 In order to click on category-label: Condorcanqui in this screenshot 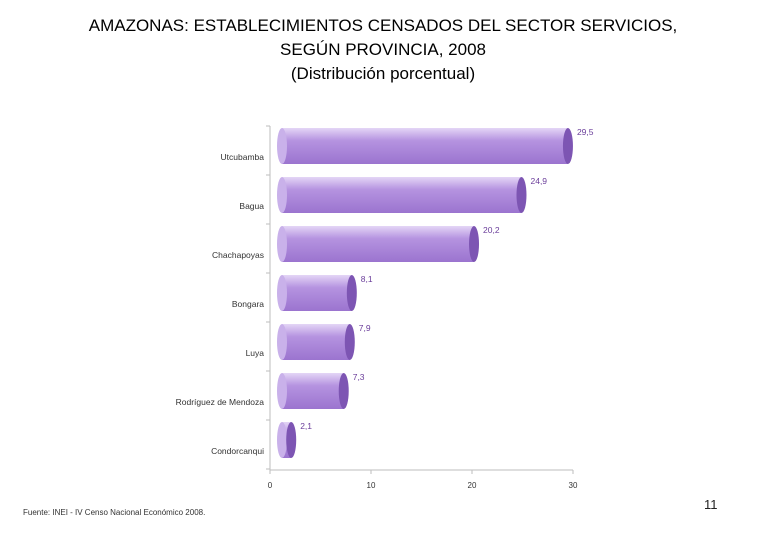, I will do `click(237, 451)`.